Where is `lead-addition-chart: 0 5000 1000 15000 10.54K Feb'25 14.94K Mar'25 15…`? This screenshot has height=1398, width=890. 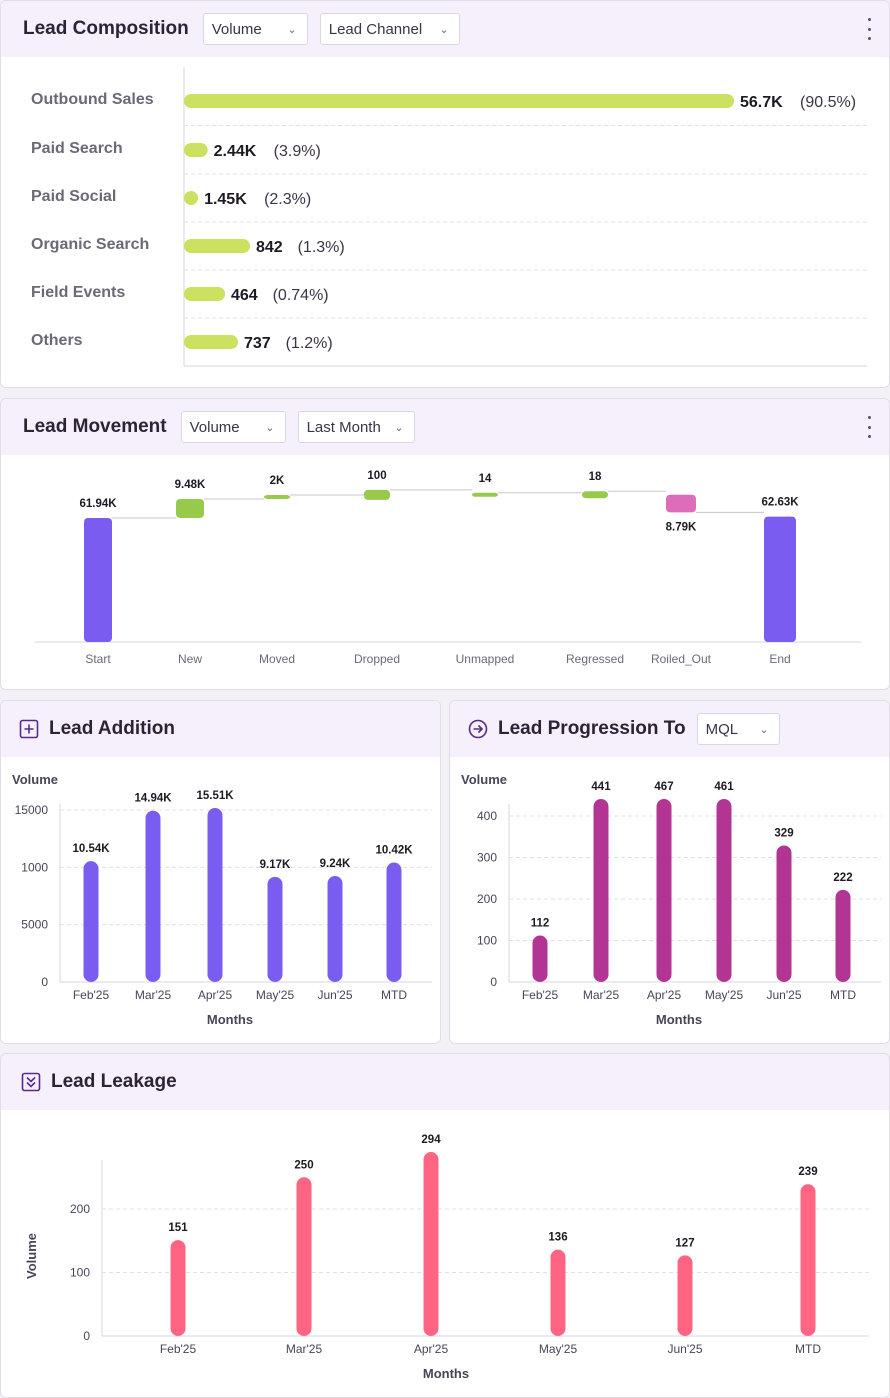
lead-addition-chart: 0 5000 1000 15000 10.54K Feb'25 14.94K Mar'25 15… is located at coordinates (222, 899).